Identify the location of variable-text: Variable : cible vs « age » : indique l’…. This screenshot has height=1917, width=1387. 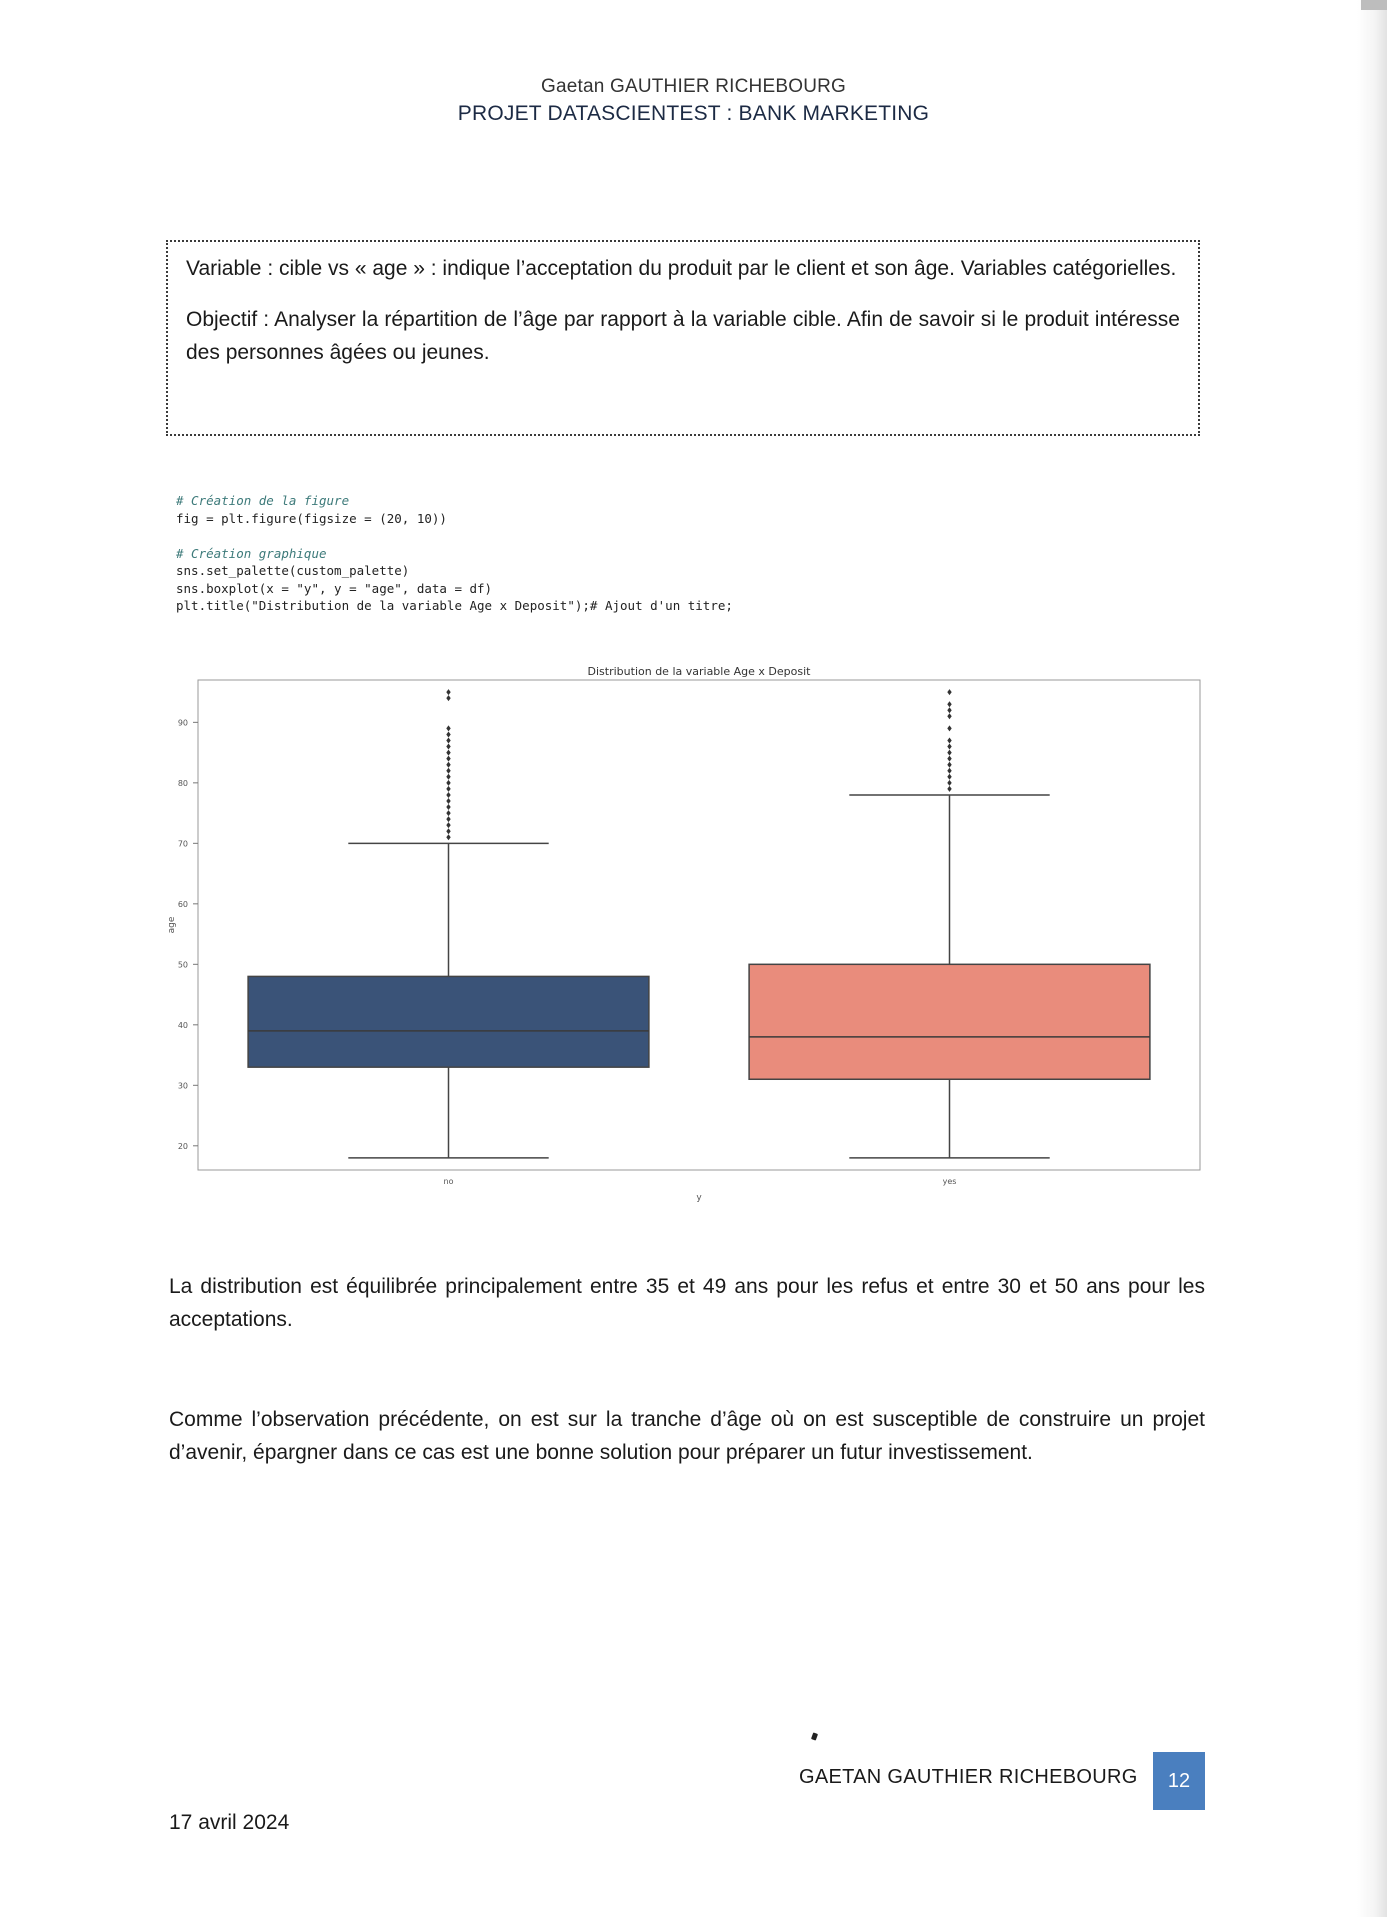
(681, 268).